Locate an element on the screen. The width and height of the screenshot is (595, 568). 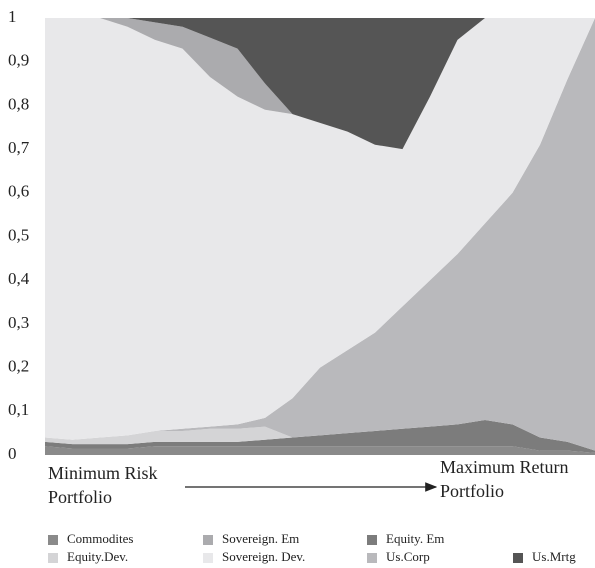
y-tick-label: 0,8 is located at coordinates (18, 103).